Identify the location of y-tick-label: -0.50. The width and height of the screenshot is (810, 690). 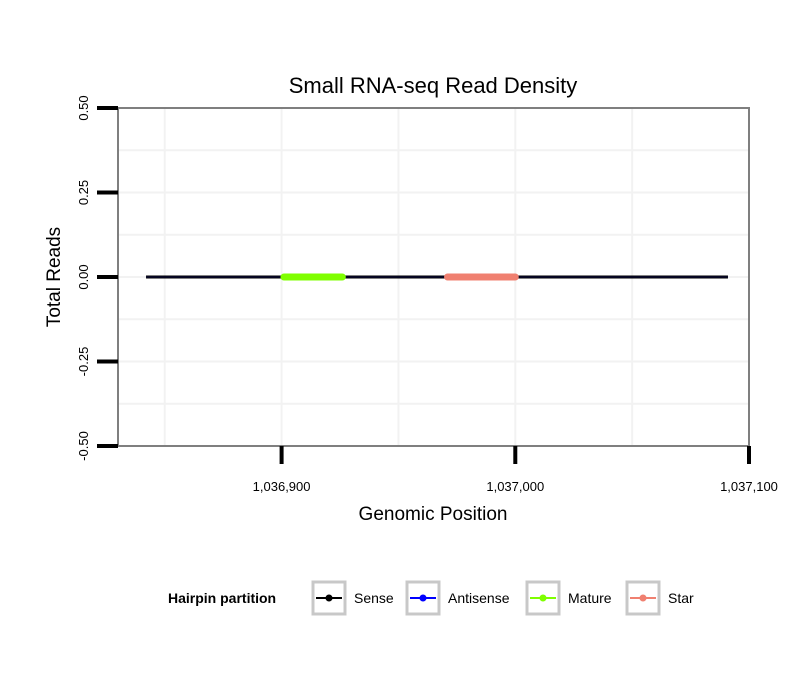
(83, 446).